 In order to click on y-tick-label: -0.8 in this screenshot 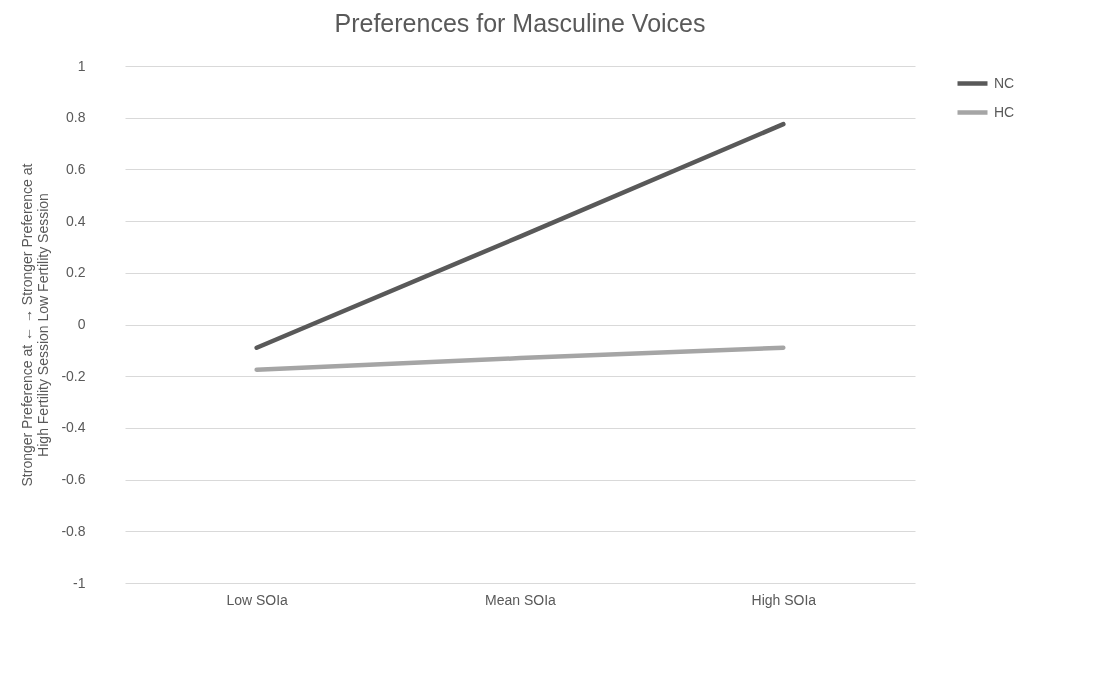, I will do `click(73, 530)`.